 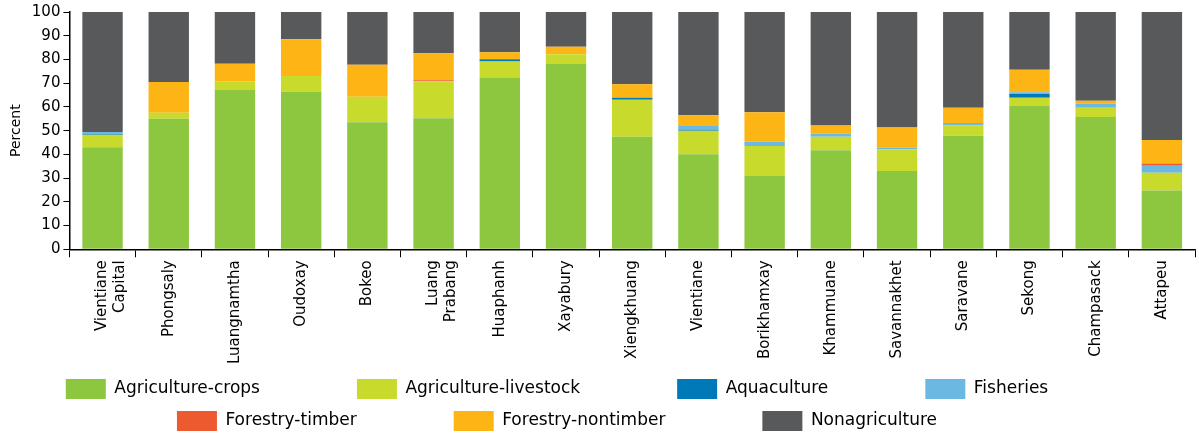 I want to click on x-tick-label: Bokeo, so click(x=366, y=283).